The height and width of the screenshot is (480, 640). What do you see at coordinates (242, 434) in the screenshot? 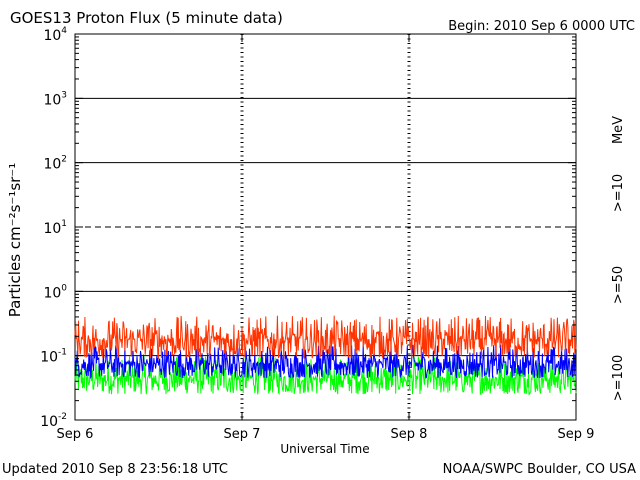
I see `x-tick-label: Sep 7` at bounding box center [242, 434].